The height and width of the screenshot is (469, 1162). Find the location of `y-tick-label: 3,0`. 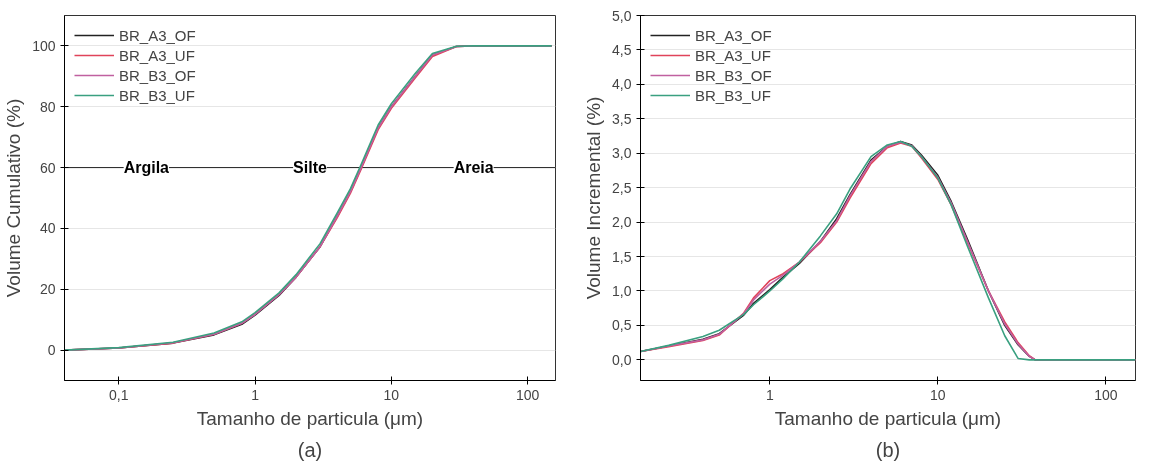

y-tick-label: 3,0 is located at coordinates (622, 153).